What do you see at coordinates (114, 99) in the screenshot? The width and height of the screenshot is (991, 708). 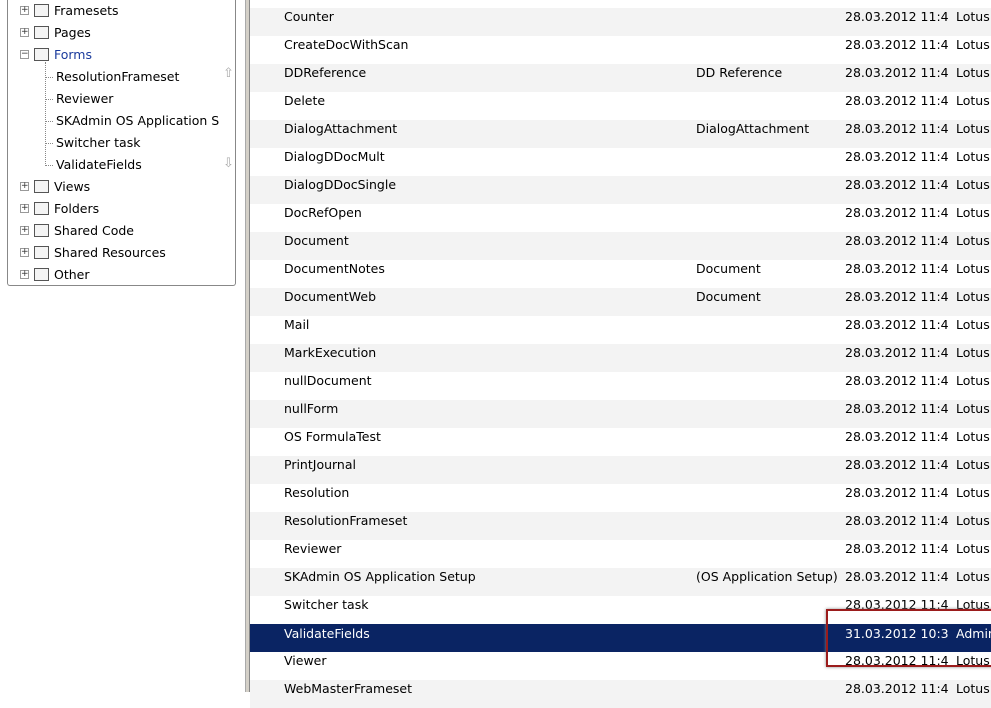 I see `tree-child-item: Reviewer` at bounding box center [114, 99].